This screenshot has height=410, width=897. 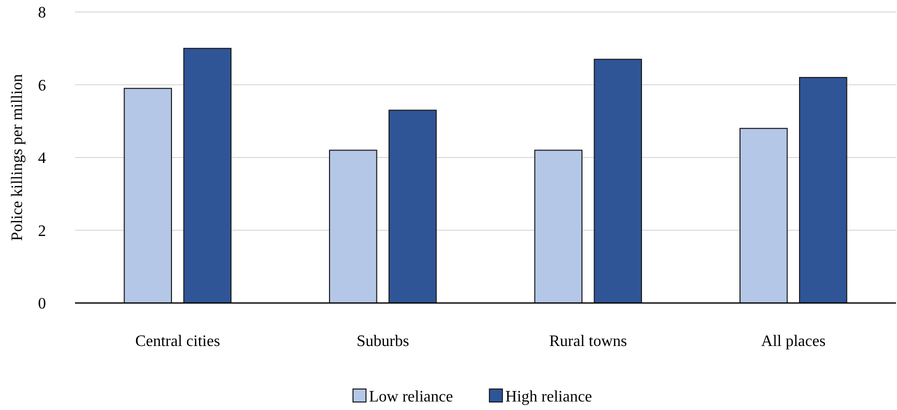 What do you see at coordinates (42, 159) in the screenshot?
I see `y-tick-label: 4` at bounding box center [42, 159].